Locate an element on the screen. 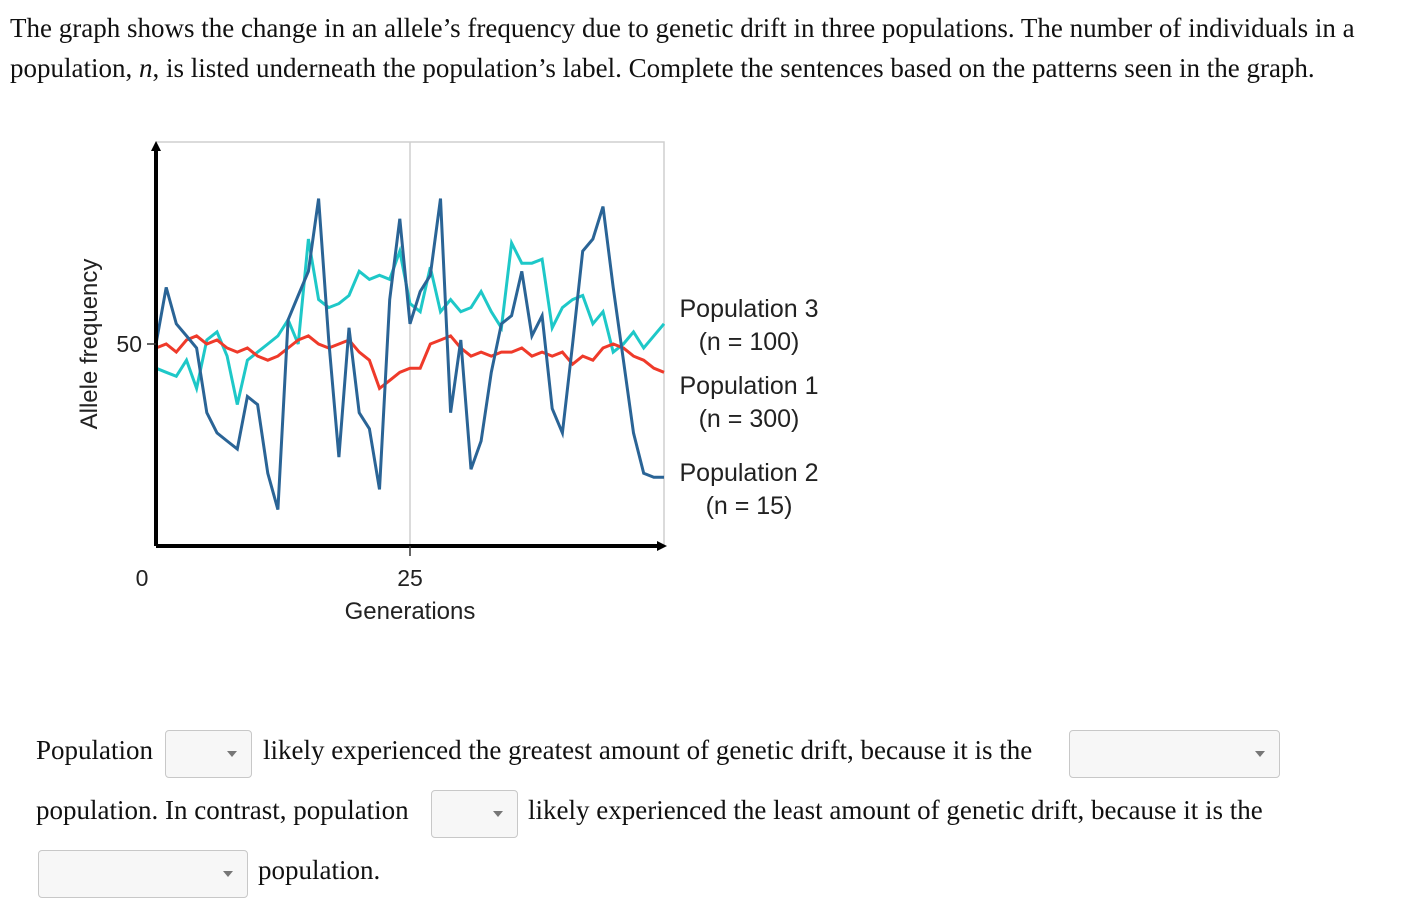 Image resolution: width=1416 pixels, height=912 pixels. sentence-part-5: population. is located at coordinates (319, 870).